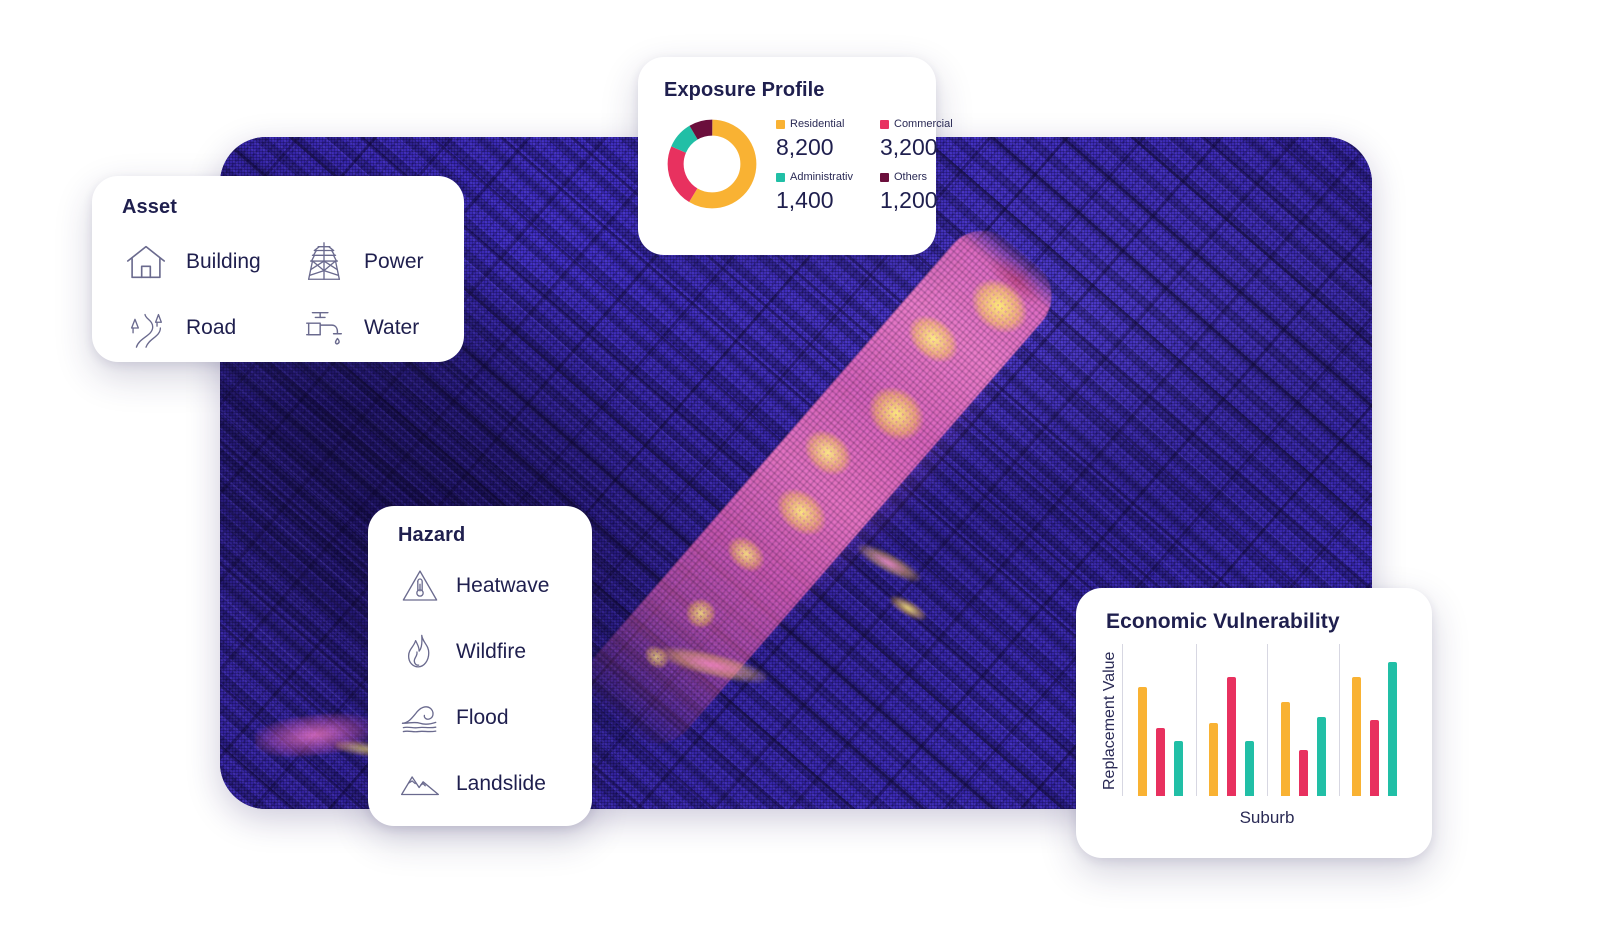 This screenshot has height=944, width=1600. Describe the element at coordinates (146, 328) in the screenshot. I see `road-icon` at that location.